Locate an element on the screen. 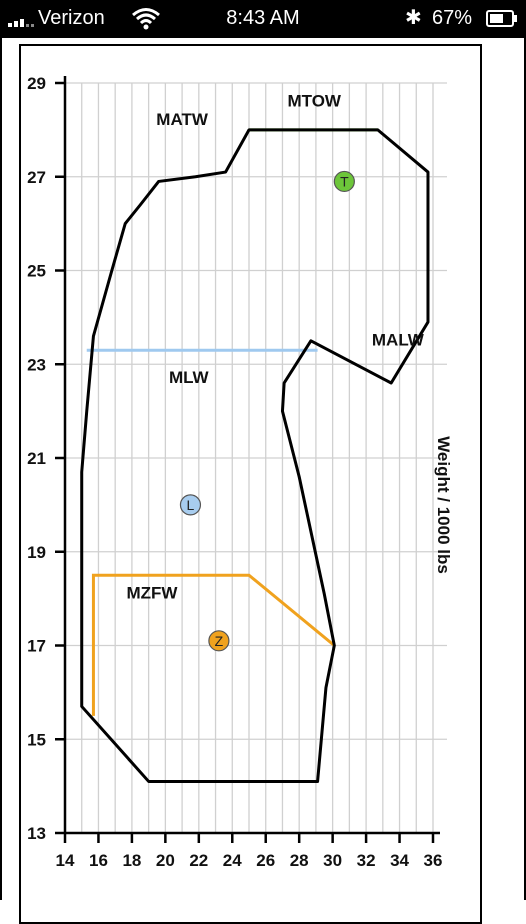 The height and width of the screenshot is (924, 526). screen-edge-right is located at coordinates (525, 469).